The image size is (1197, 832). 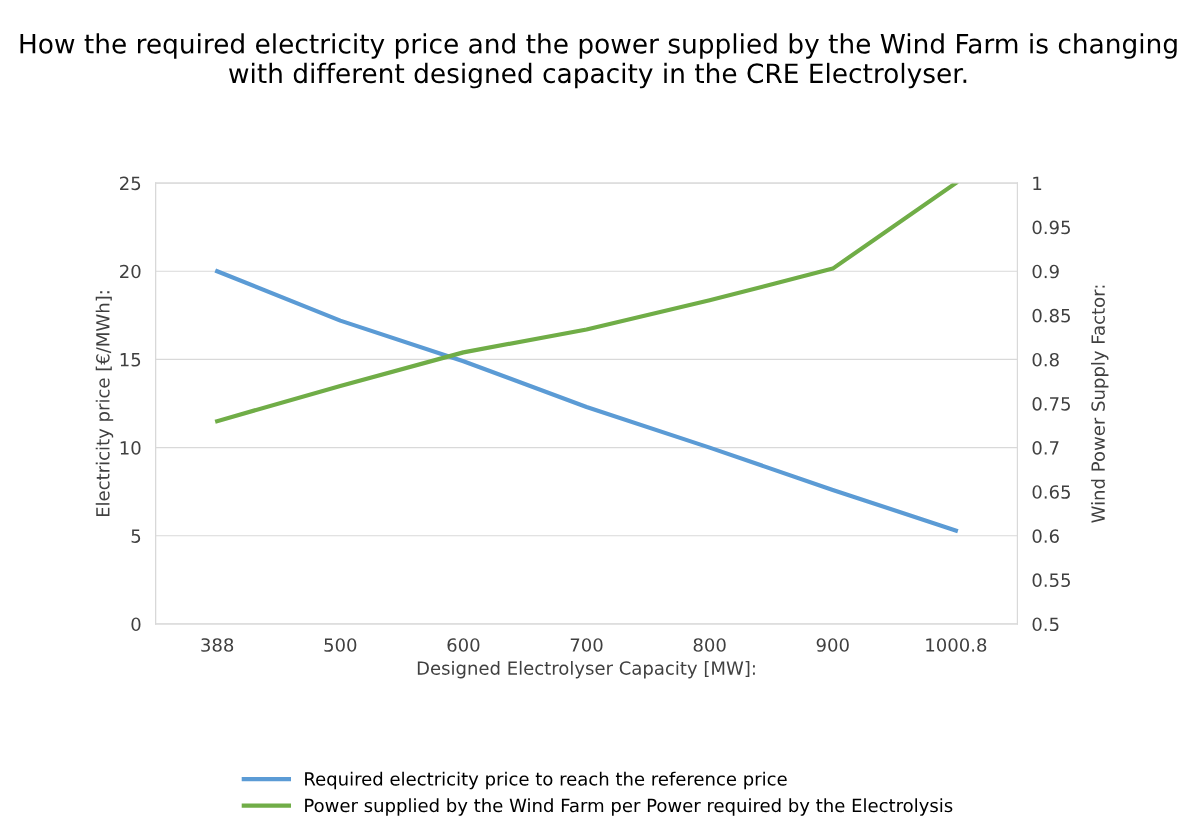 I want to click on x-tick-label: 700, so click(x=586, y=645).